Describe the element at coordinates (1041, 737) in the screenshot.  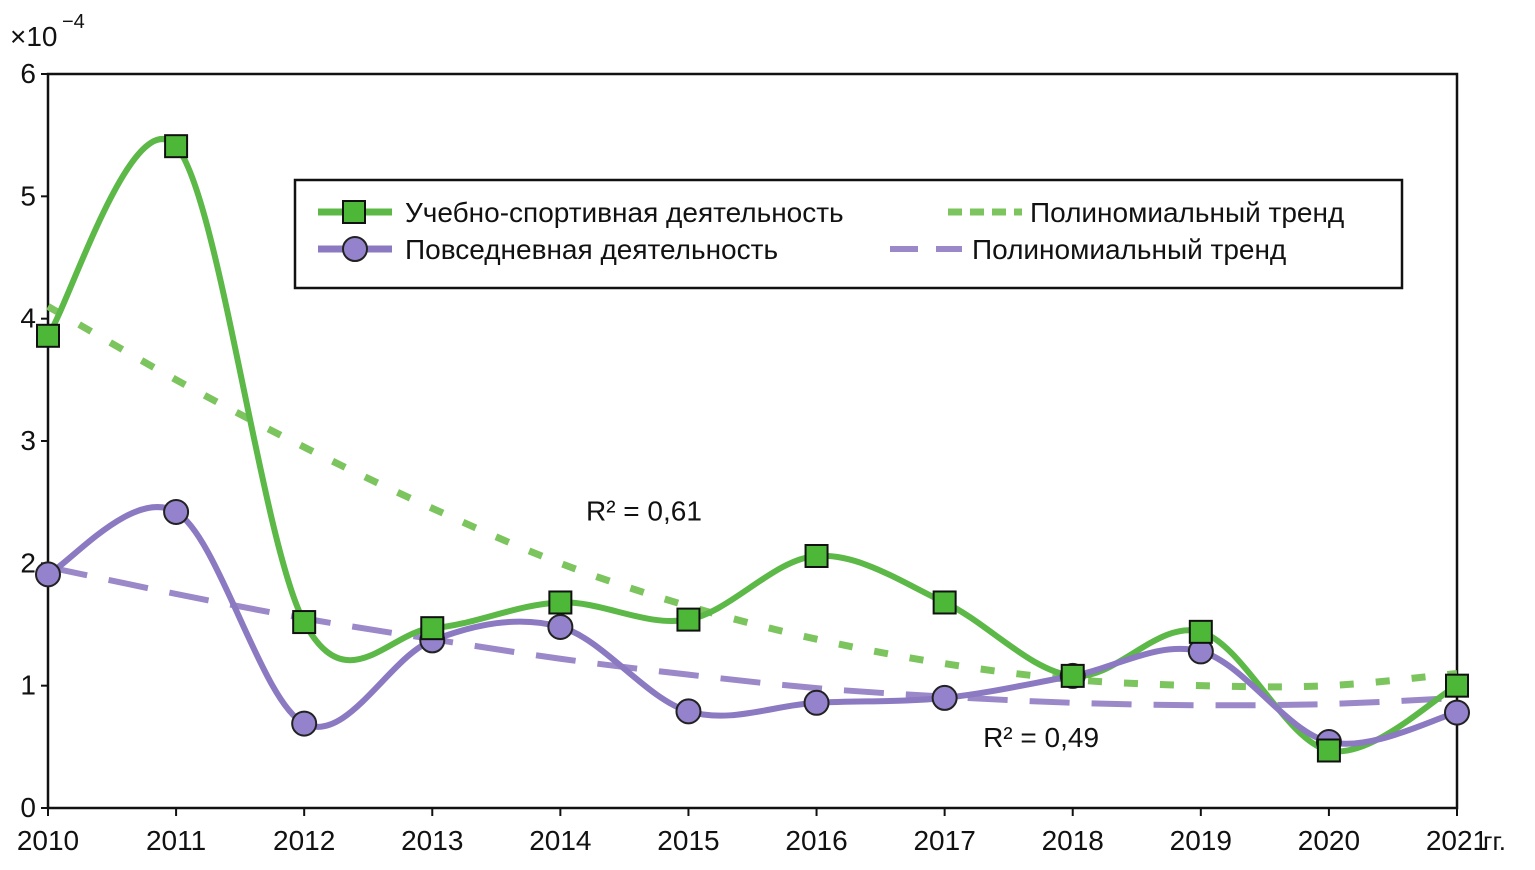
I see `r-squared-label: R² = 0,49` at that location.